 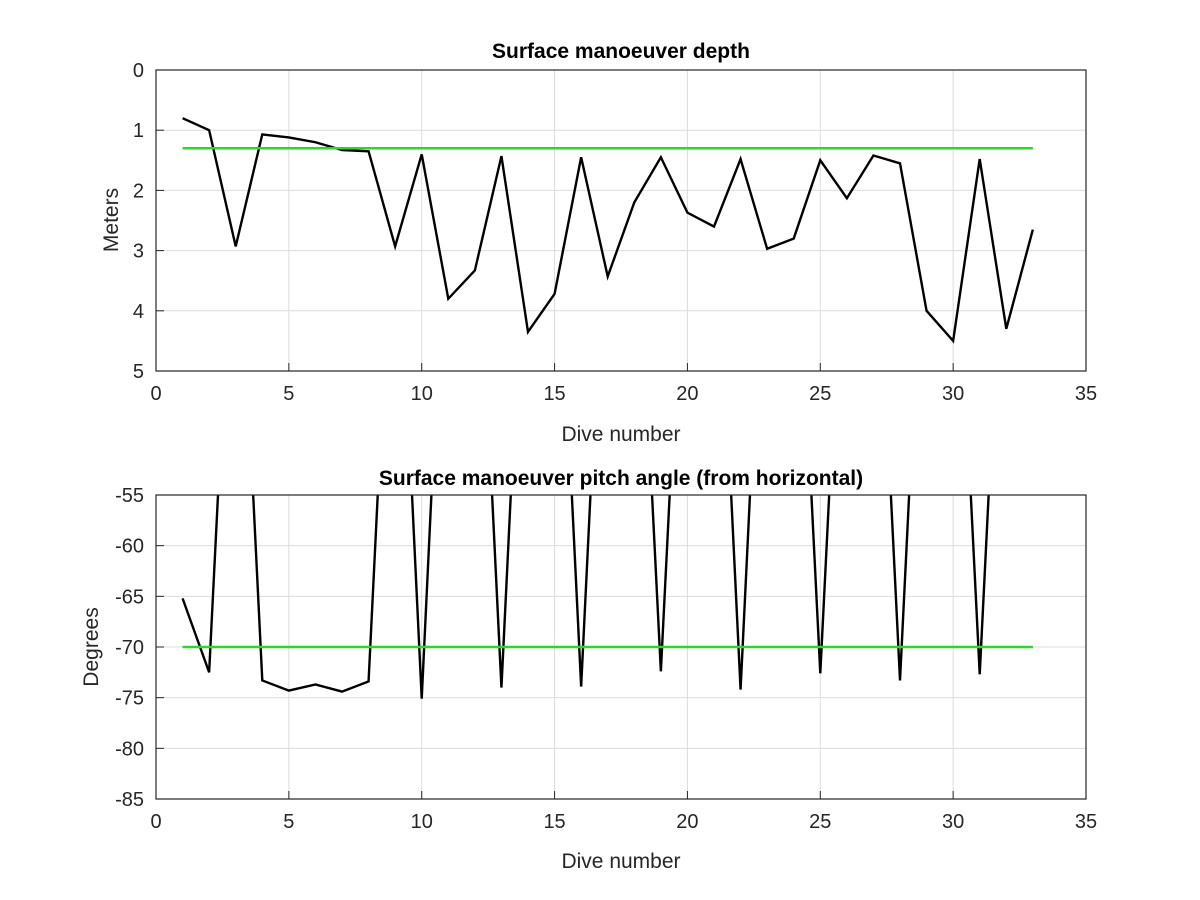 What do you see at coordinates (91, 646) in the screenshot?
I see `pitch-y-axis-label: Degrees` at bounding box center [91, 646].